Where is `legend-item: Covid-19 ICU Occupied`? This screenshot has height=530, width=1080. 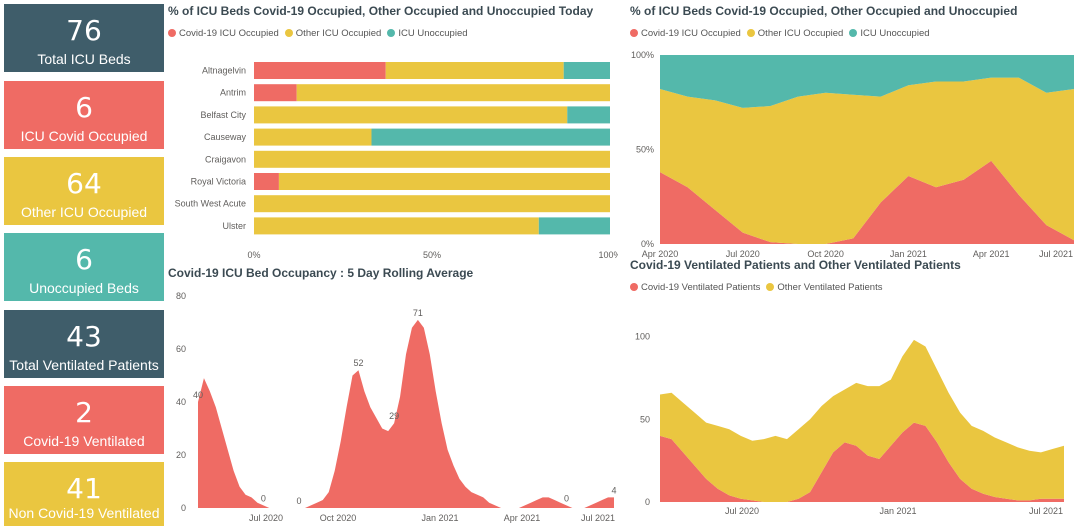
legend-item: Covid-19 ICU Occupied is located at coordinates (223, 33).